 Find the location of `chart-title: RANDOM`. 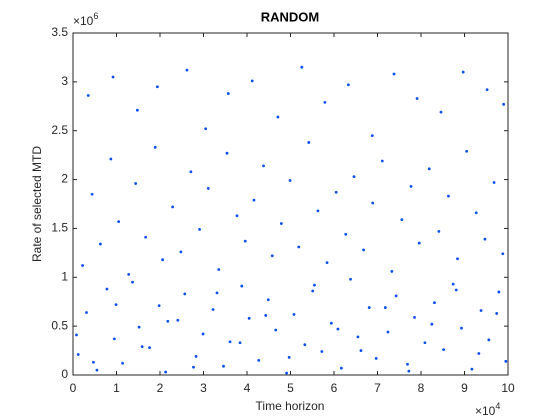

chart-title: RANDOM is located at coordinates (290, 16).